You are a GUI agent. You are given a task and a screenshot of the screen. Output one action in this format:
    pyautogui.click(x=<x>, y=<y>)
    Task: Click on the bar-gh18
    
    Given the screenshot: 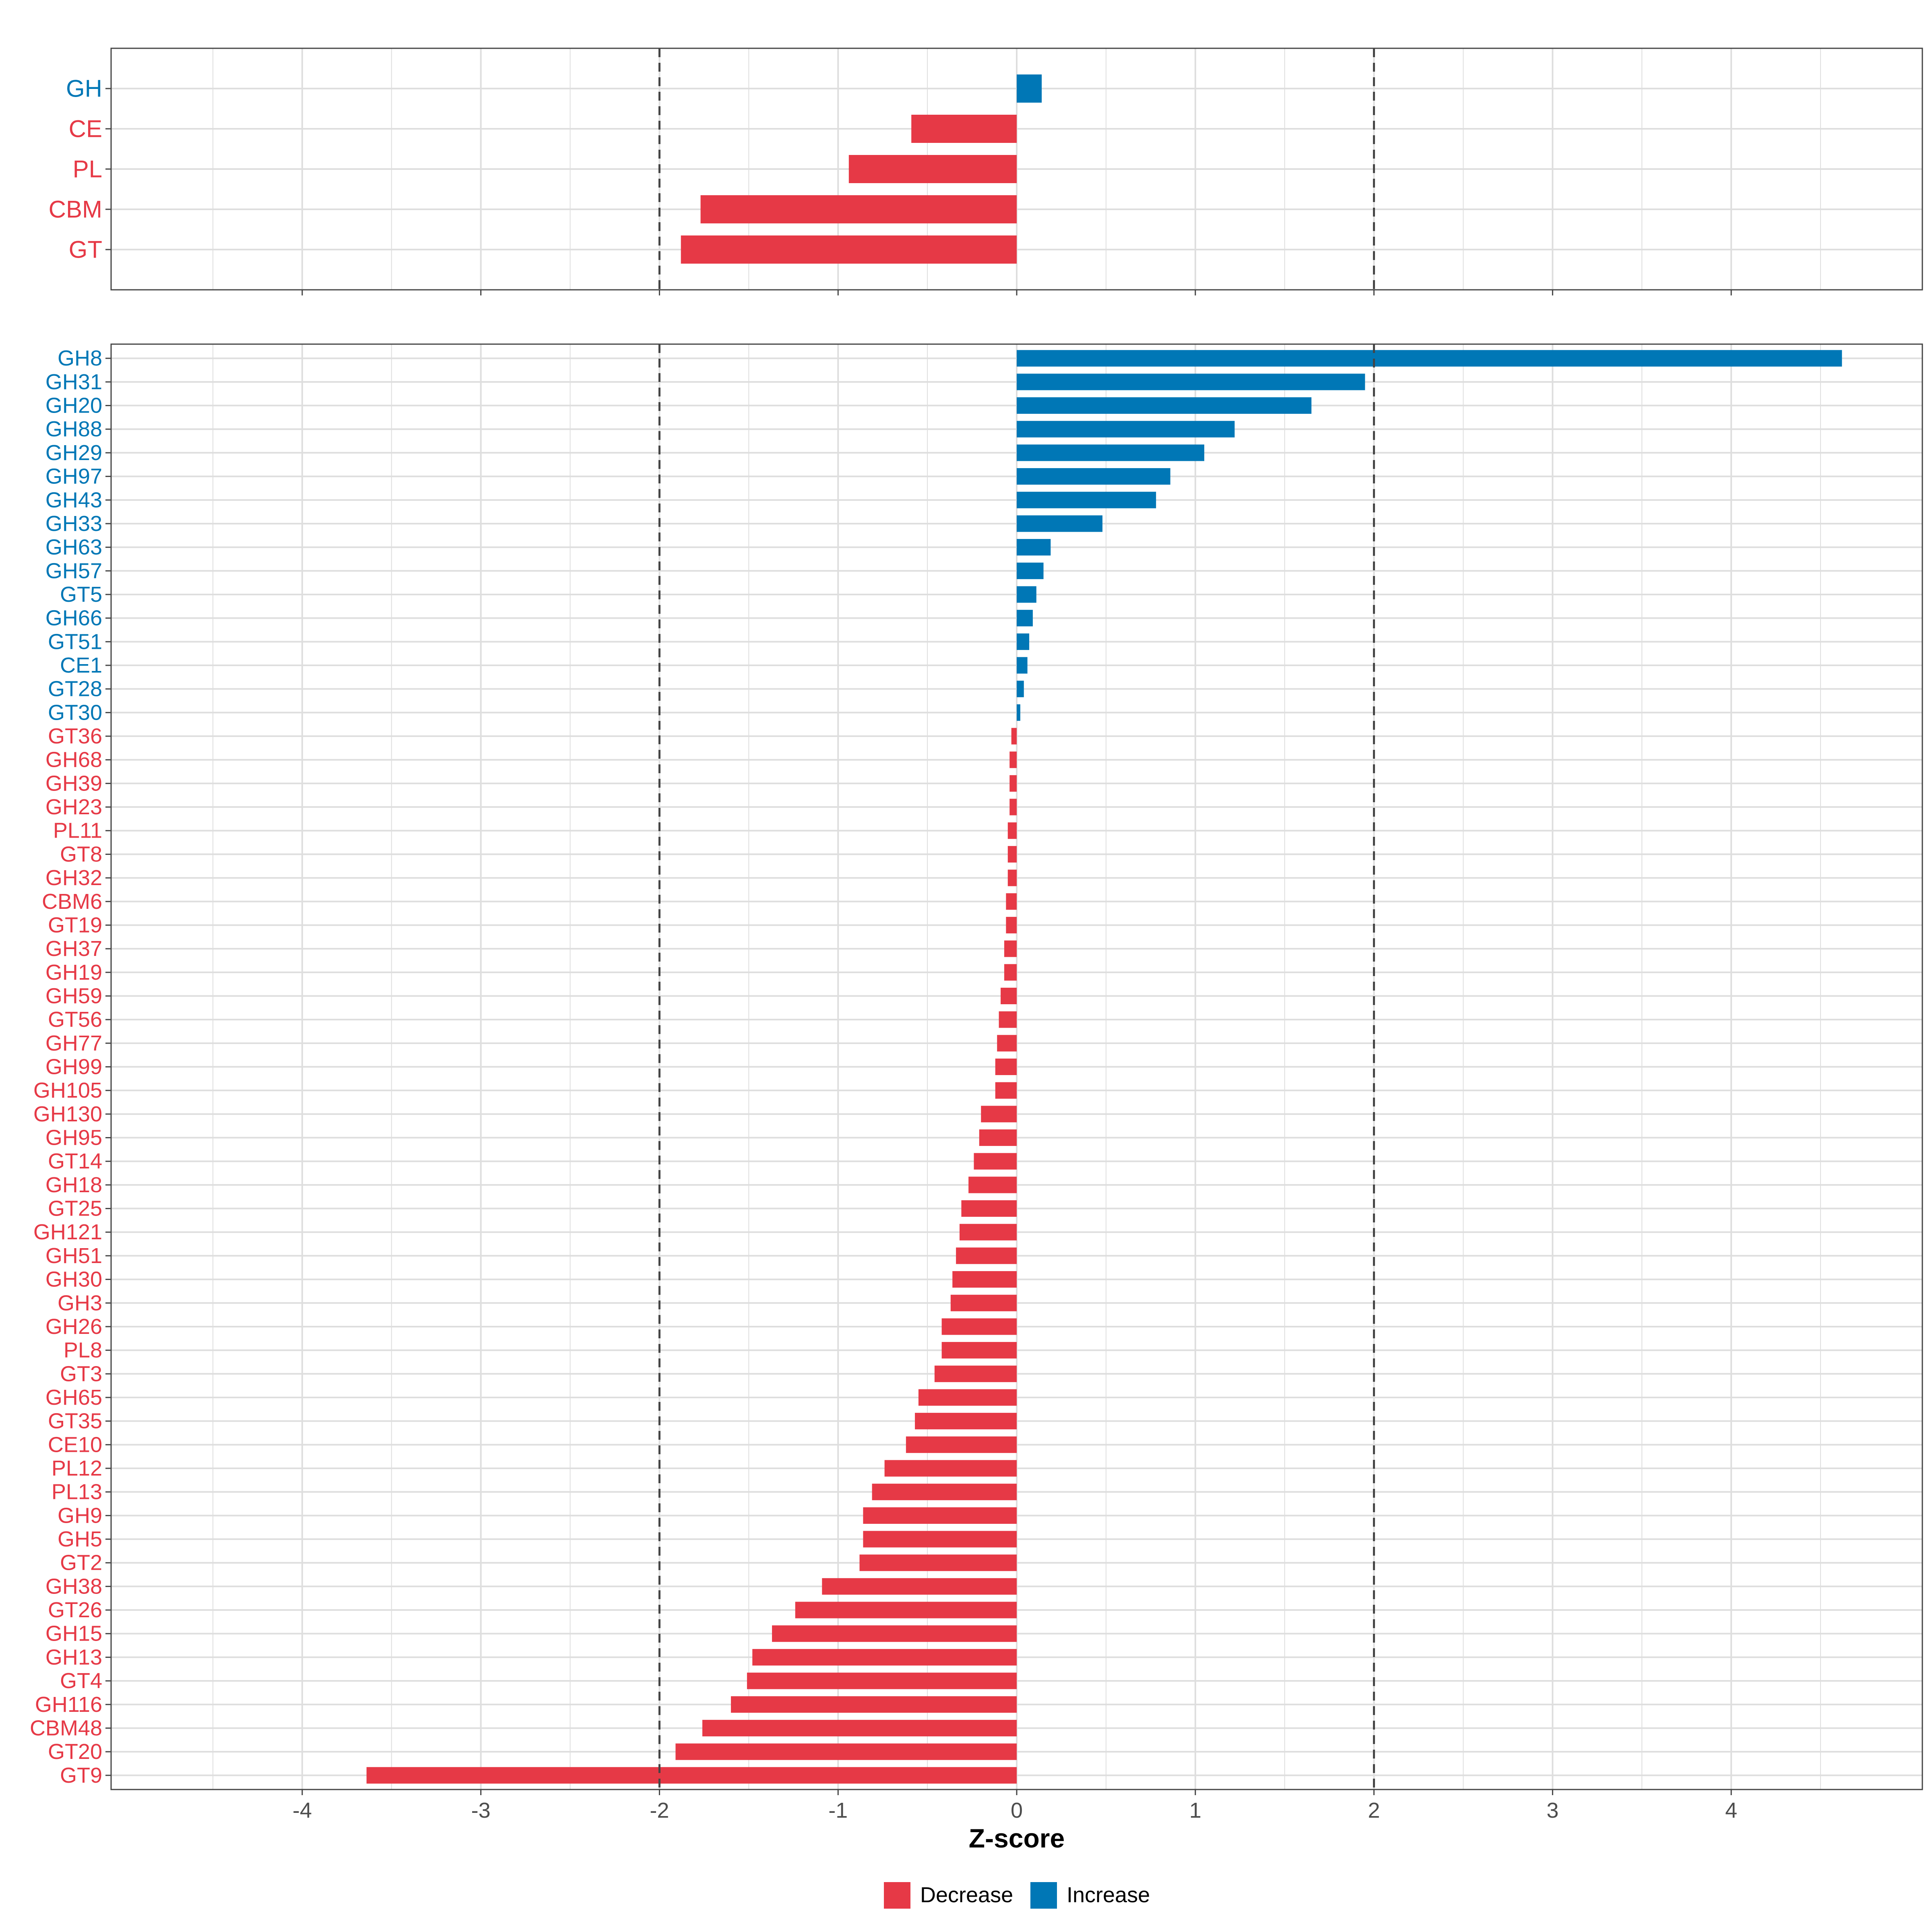 What is the action you would take?
    pyautogui.click(x=992, y=1185)
    